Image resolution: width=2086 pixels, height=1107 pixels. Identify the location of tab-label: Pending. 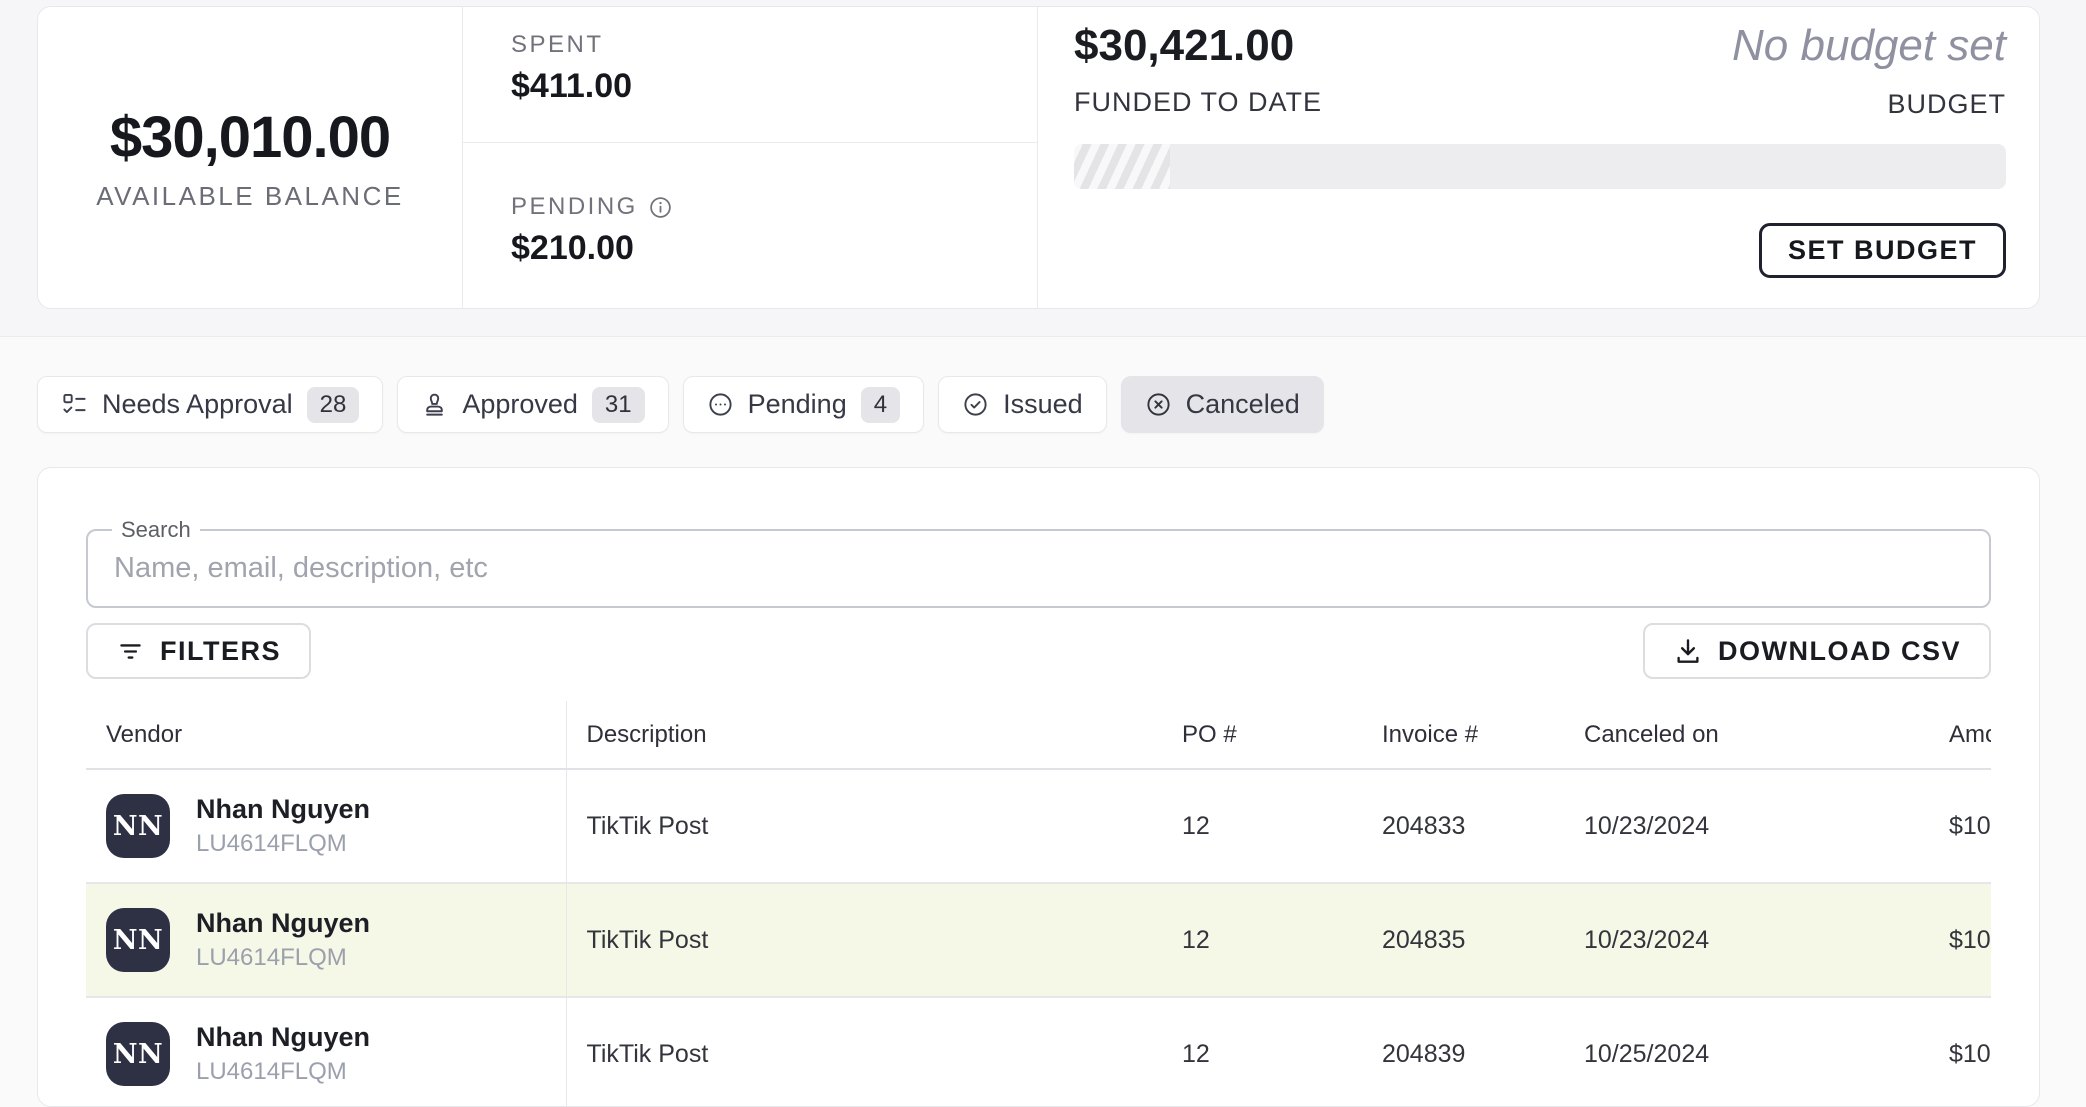
(797, 404).